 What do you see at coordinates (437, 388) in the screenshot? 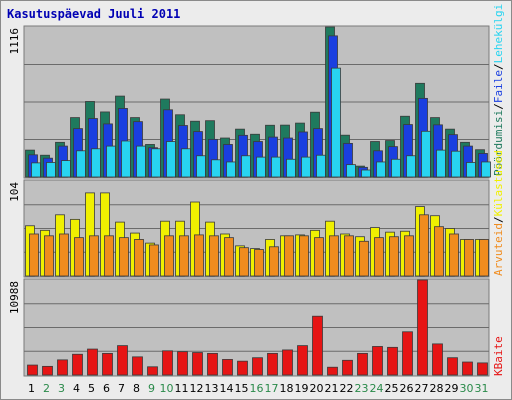
I see `x-tick-label-28: 28` at bounding box center [437, 388].